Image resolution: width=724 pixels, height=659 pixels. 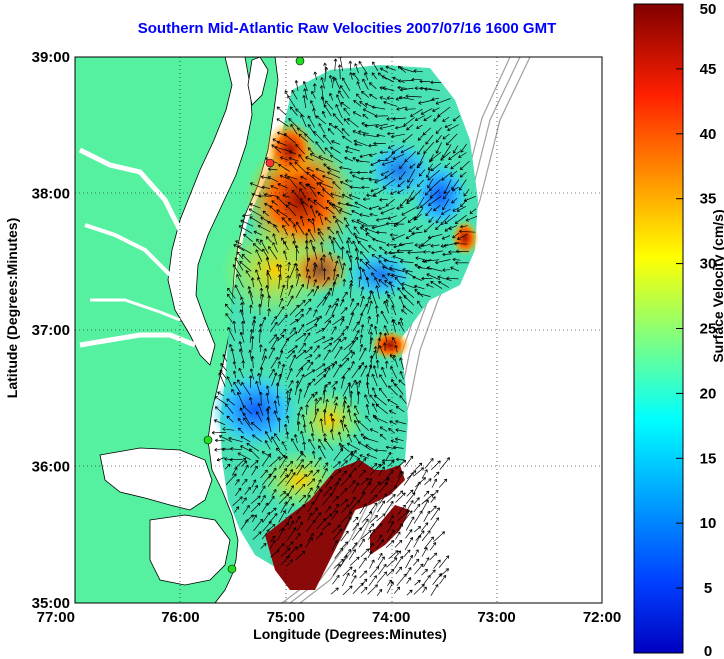 What do you see at coordinates (391, 617) in the screenshot?
I see `x-tick-label: 74:00` at bounding box center [391, 617].